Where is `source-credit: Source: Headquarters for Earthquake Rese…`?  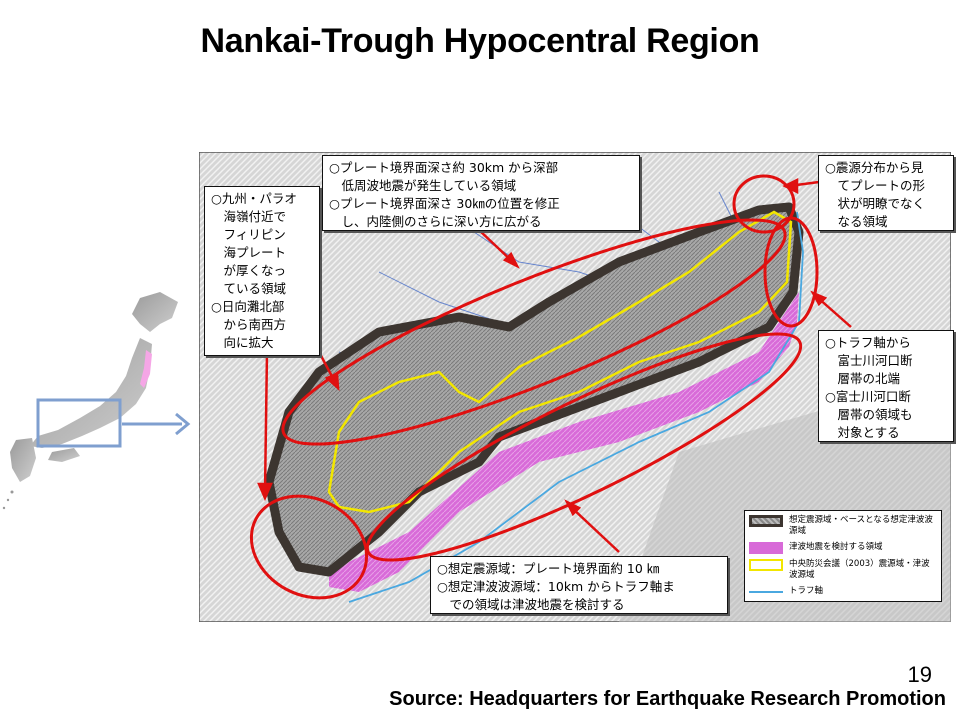 source-credit: Source: Headquarters for Earthquake Rese… is located at coordinates (667, 699).